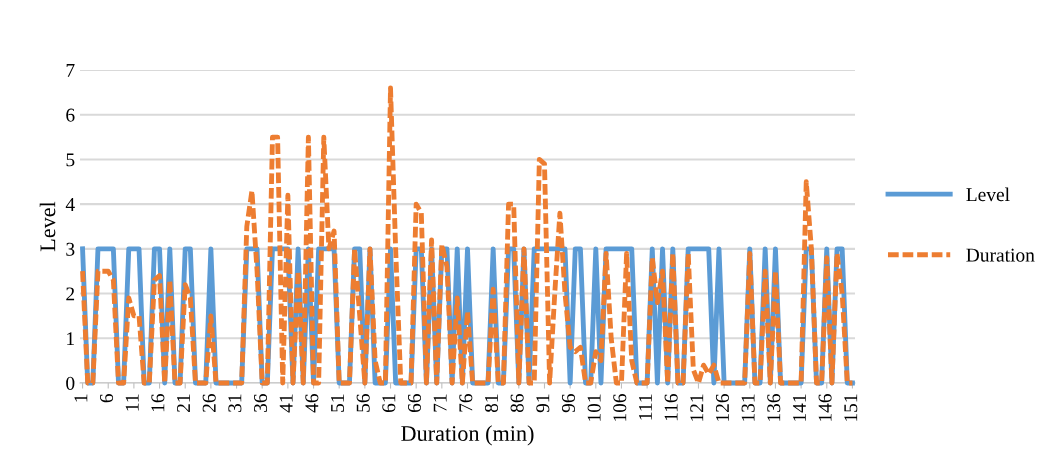 The width and height of the screenshot is (1045, 454). I want to click on x-tick-label: 61, so click(389, 403).